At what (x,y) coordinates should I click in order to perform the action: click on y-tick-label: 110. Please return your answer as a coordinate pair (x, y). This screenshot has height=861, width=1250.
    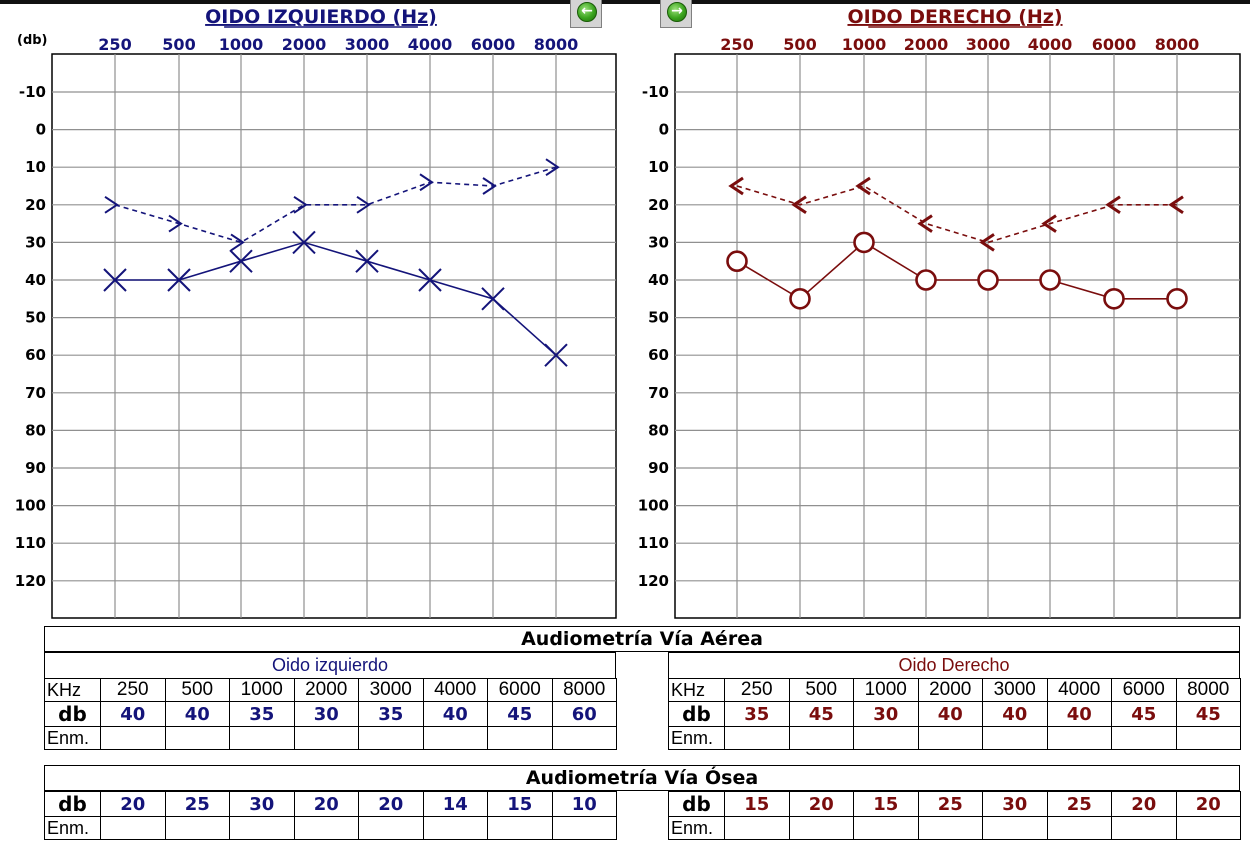
    Looking at the image, I should click on (30, 543).